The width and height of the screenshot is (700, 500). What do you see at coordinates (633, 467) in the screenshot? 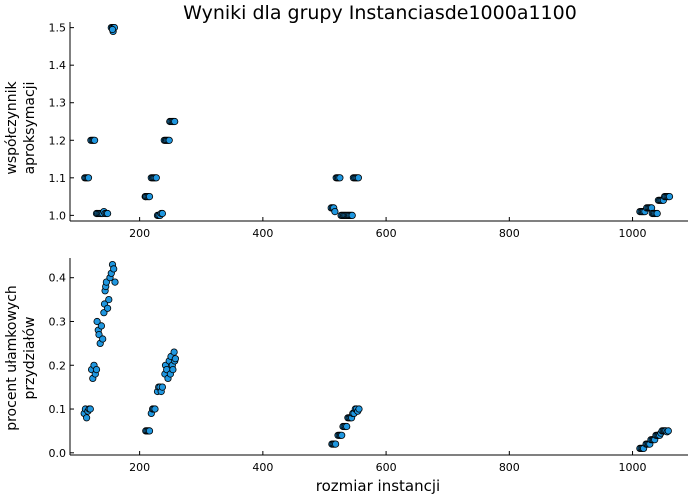
I see `bottom-x-tick-label: 1000` at bounding box center [633, 467].